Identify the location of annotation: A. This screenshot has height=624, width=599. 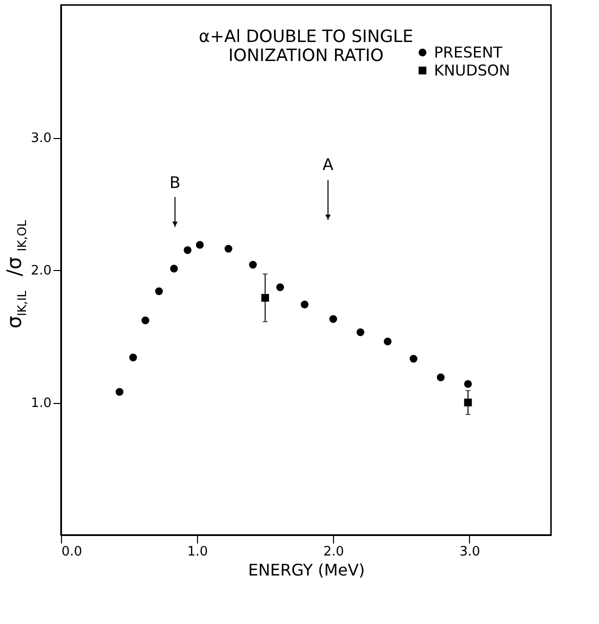
(328, 164).